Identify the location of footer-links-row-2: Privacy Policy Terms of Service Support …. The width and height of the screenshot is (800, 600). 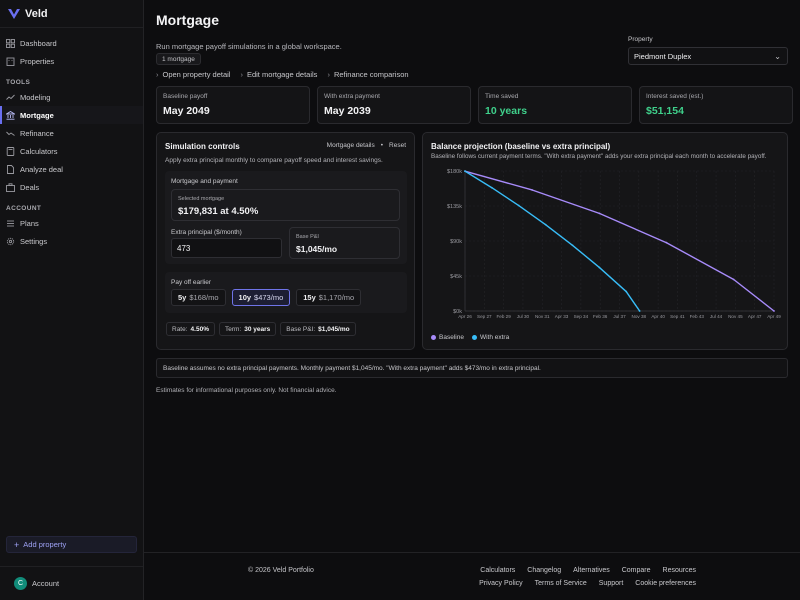
(587, 583).